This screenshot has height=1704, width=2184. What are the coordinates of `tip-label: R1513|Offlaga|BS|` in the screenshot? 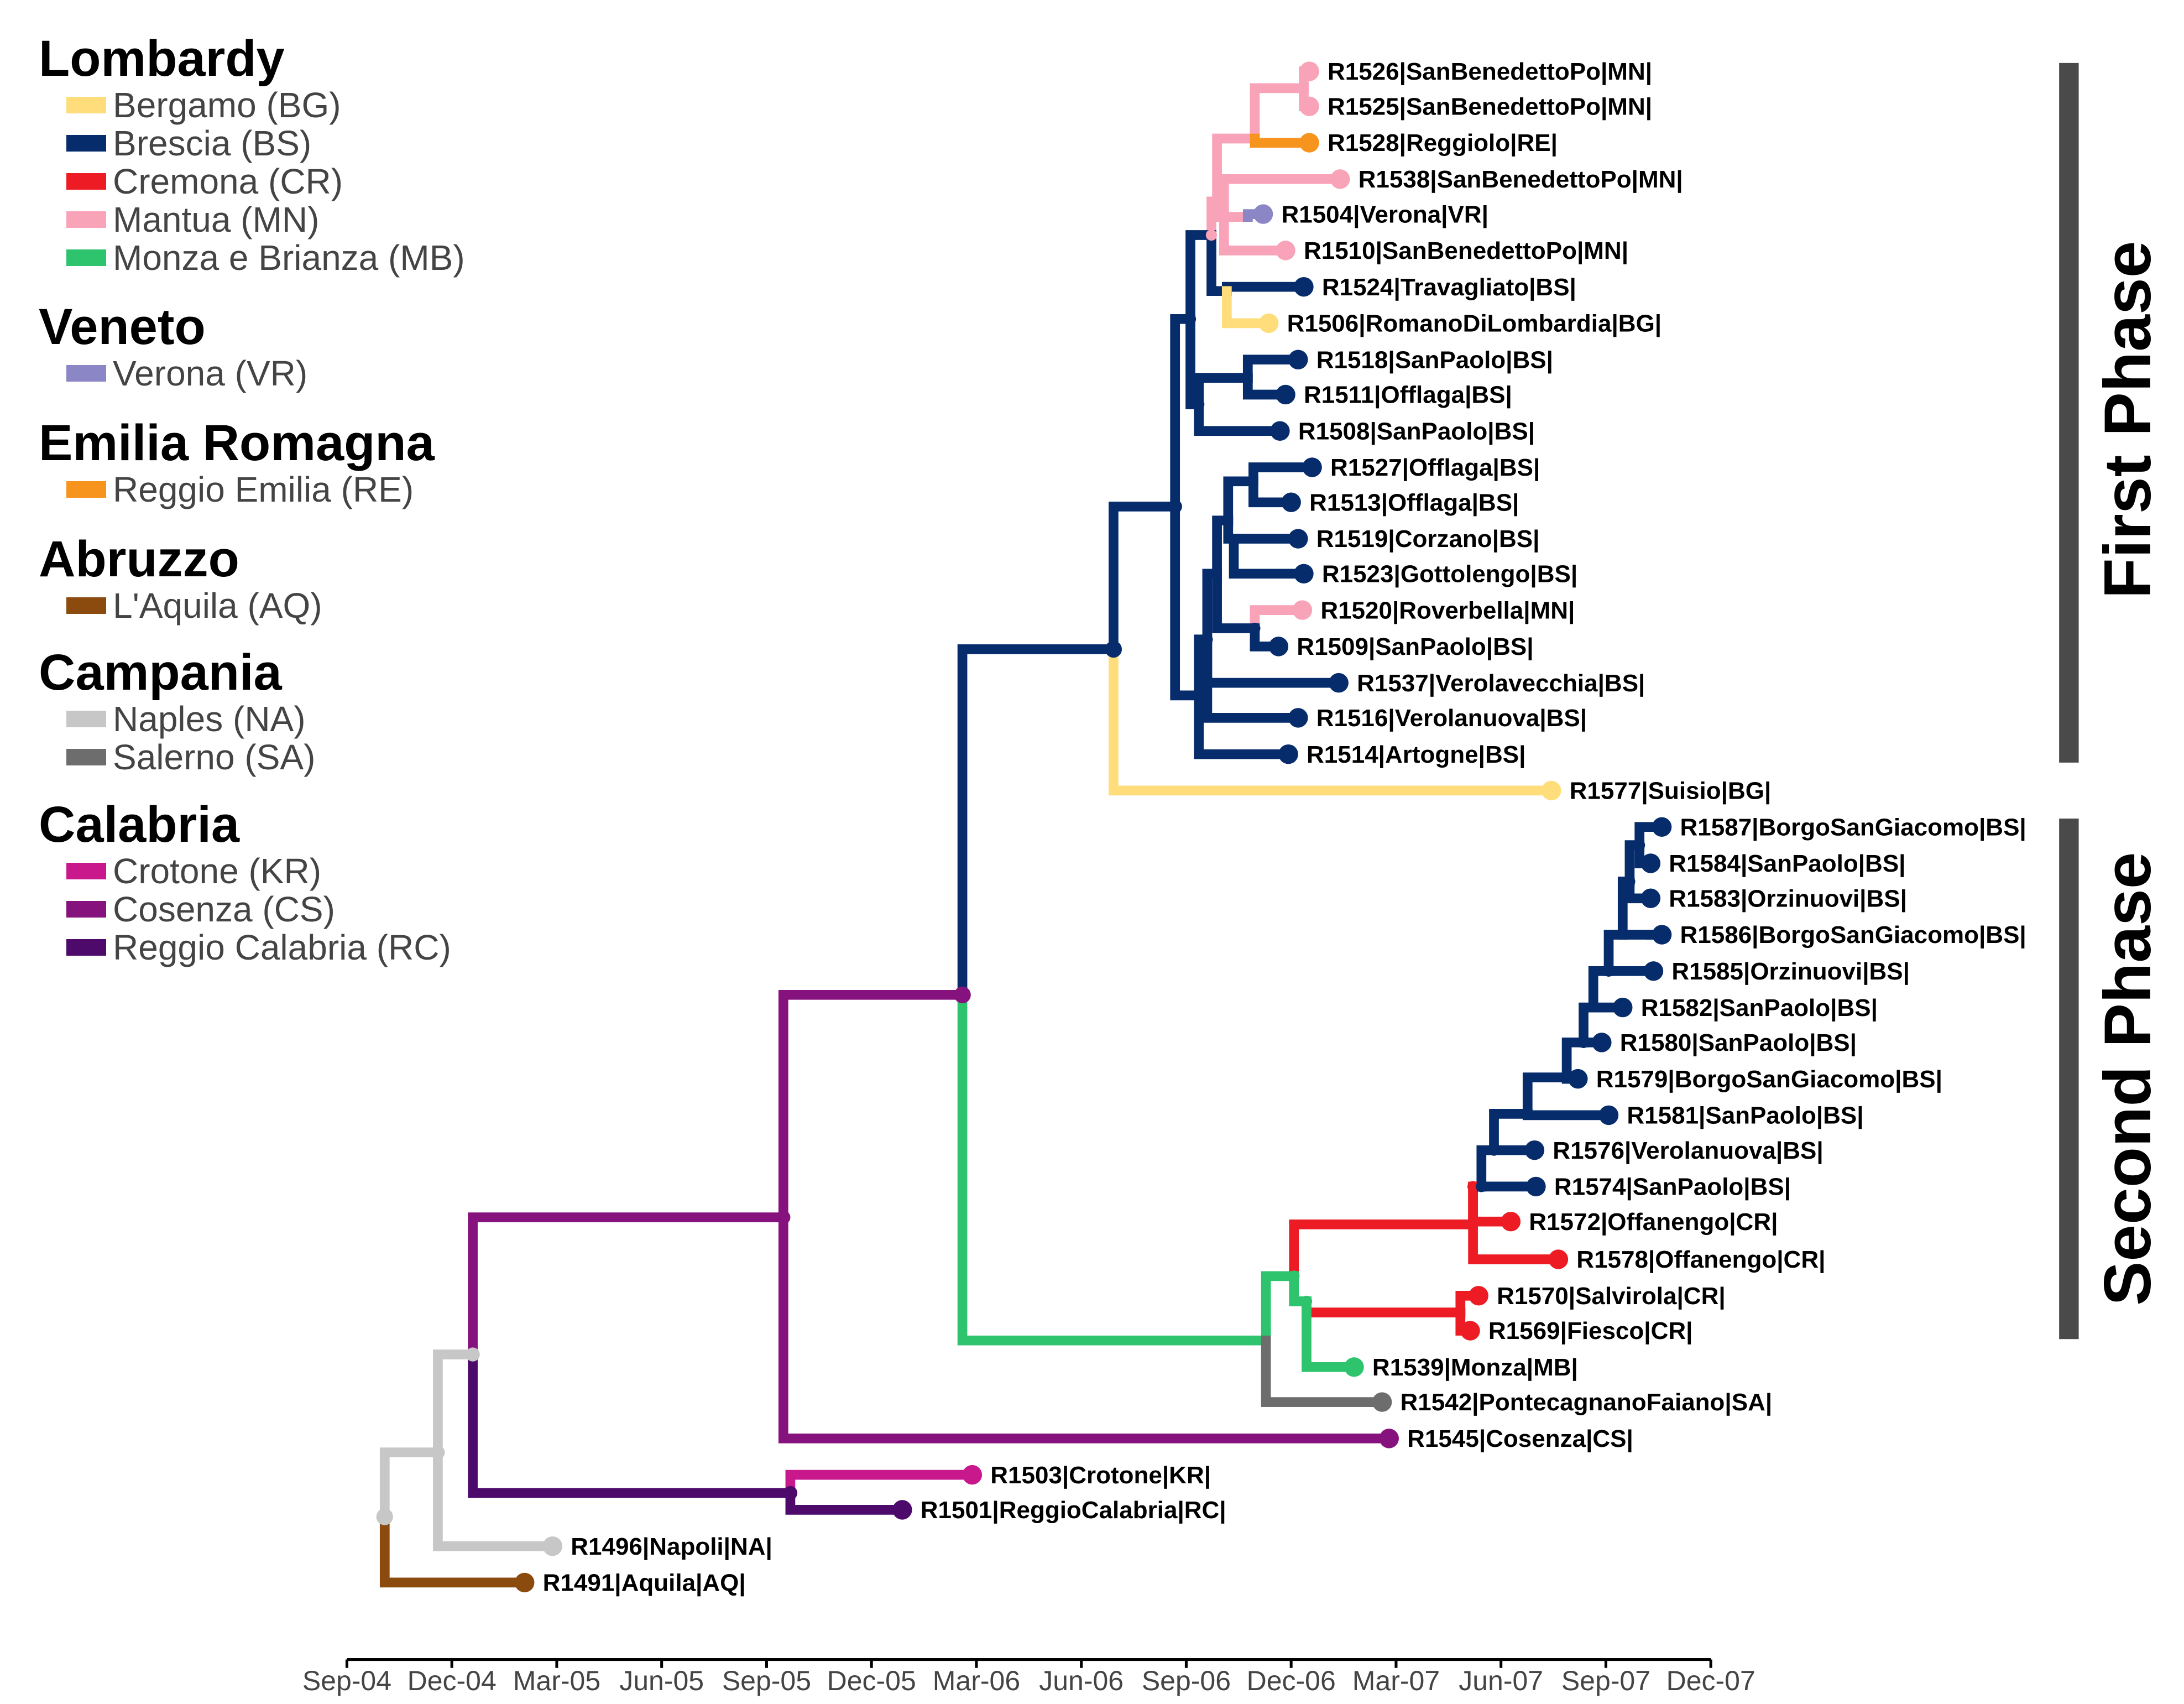 It's located at (1414, 503).